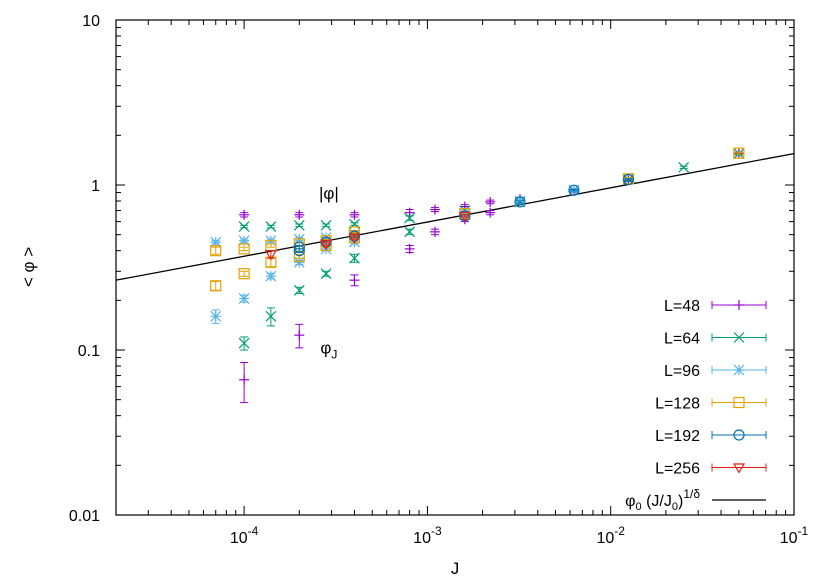 The width and height of the screenshot is (830, 581). I want to click on annotation-abs-phi: |φ|, so click(329, 193).